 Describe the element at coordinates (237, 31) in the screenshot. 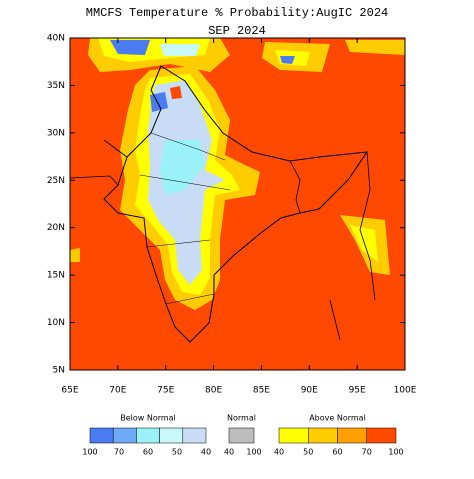

I see `subtitle: SEP 2024` at that location.